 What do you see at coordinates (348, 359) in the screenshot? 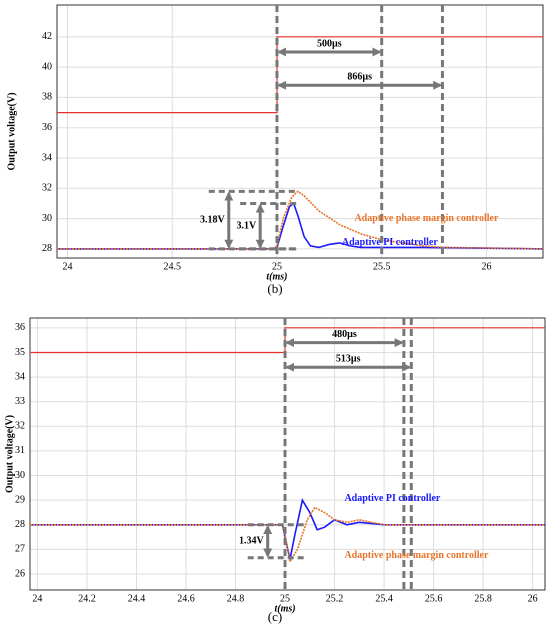
I see `dimension-label: 513µs` at bounding box center [348, 359].